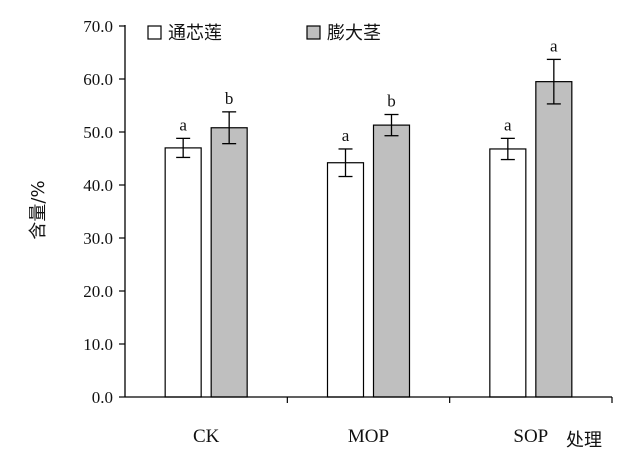 The width and height of the screenshot is (635, 456). Describe the element at coordinates (313, 32) in the screenshot. I see `legend-swatch-pengdajing` at that location.